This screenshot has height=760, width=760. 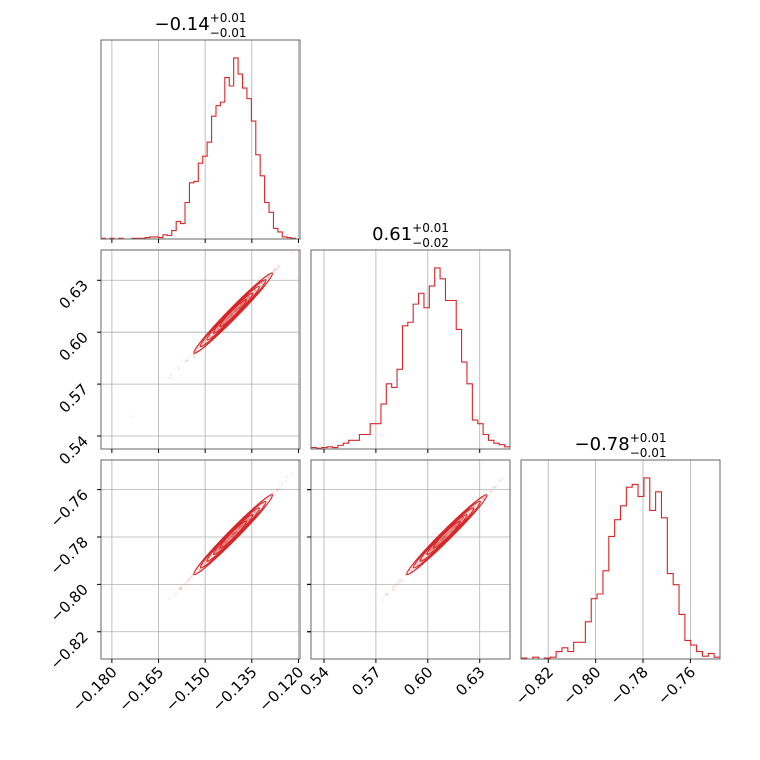 What do you see at coordinates (418, 681) in the screenshot?
I see `x-tick-label: 0.60` at bounding box center [418, 681].